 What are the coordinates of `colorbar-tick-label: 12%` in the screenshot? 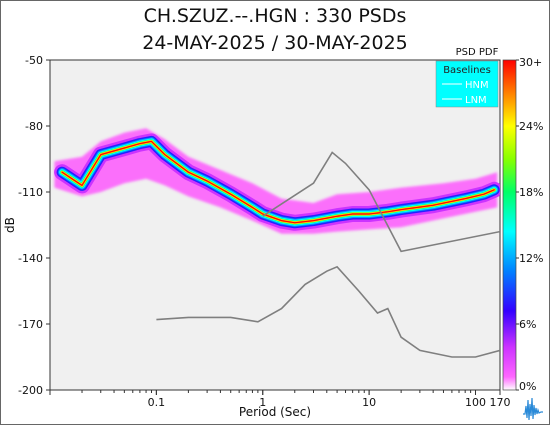 It's located at (531, 258).